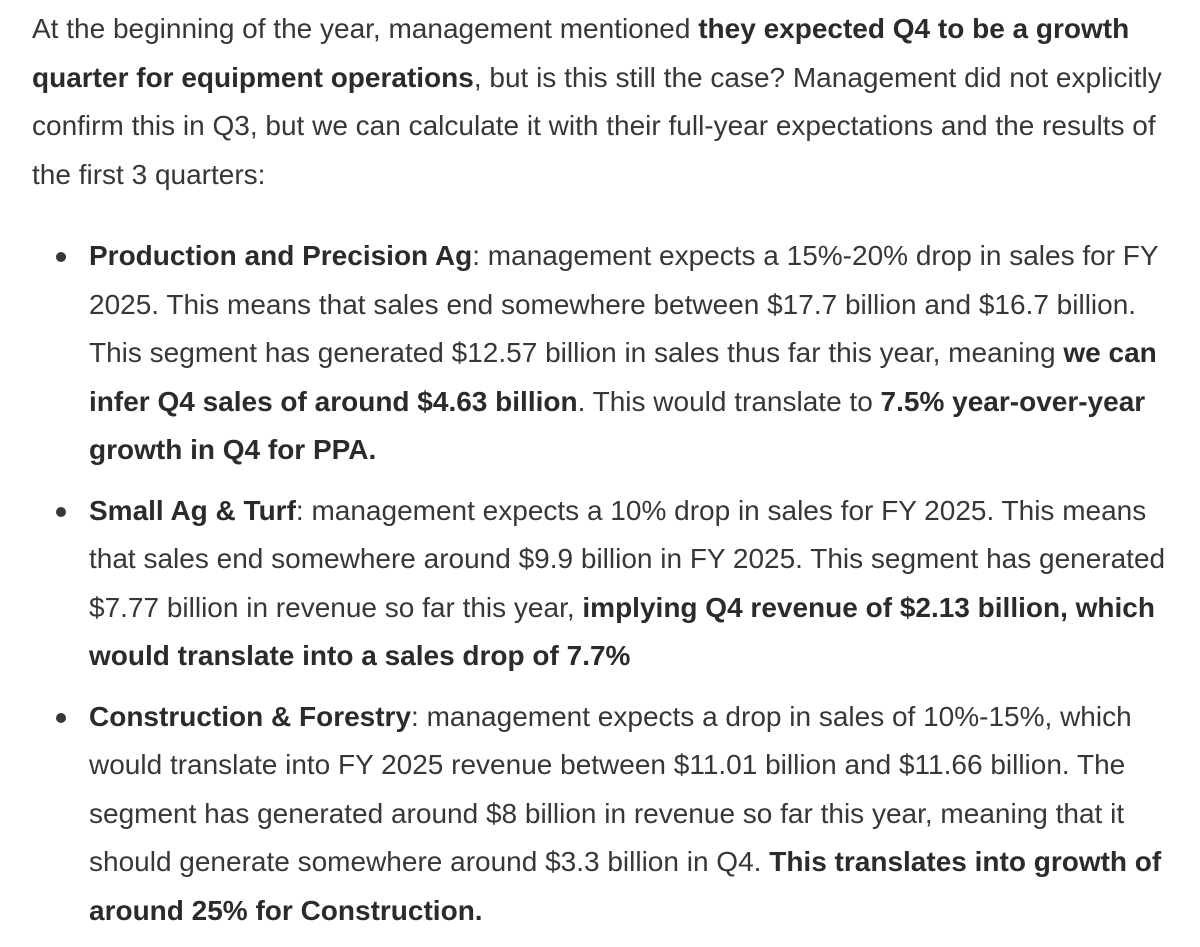 The image size is (1200, 947). What do you see at coordinates (192, 510) in the screenshot?
I see `segment-title: Small Ag & Turf` at bounding box center [192, 510].